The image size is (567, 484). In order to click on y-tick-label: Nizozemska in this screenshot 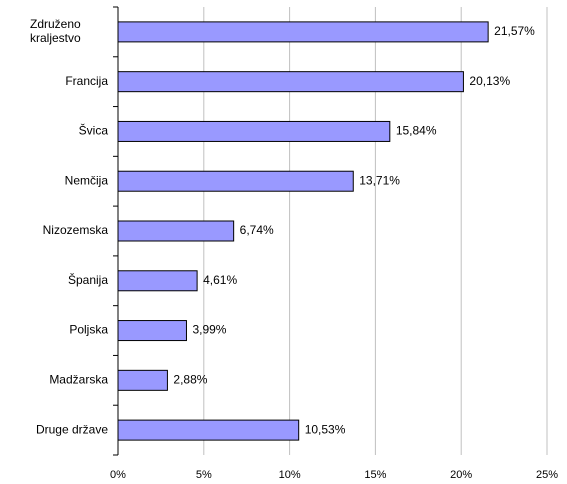, I will do `click(76, 230)`.